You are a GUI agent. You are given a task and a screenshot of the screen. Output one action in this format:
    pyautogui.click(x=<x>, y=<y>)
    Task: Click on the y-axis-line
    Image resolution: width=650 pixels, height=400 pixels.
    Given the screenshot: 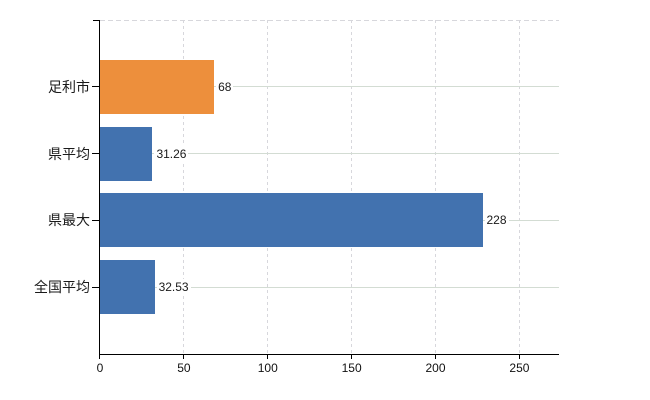 What is the action you would take?
    pyautogui.click(x=99, y=189)
    